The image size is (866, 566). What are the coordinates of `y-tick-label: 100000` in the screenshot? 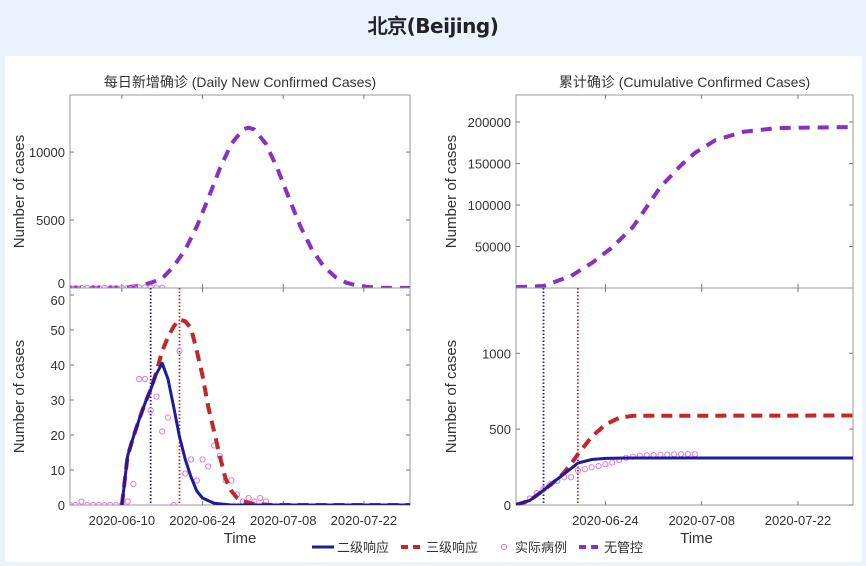 It's located at (489, 205).